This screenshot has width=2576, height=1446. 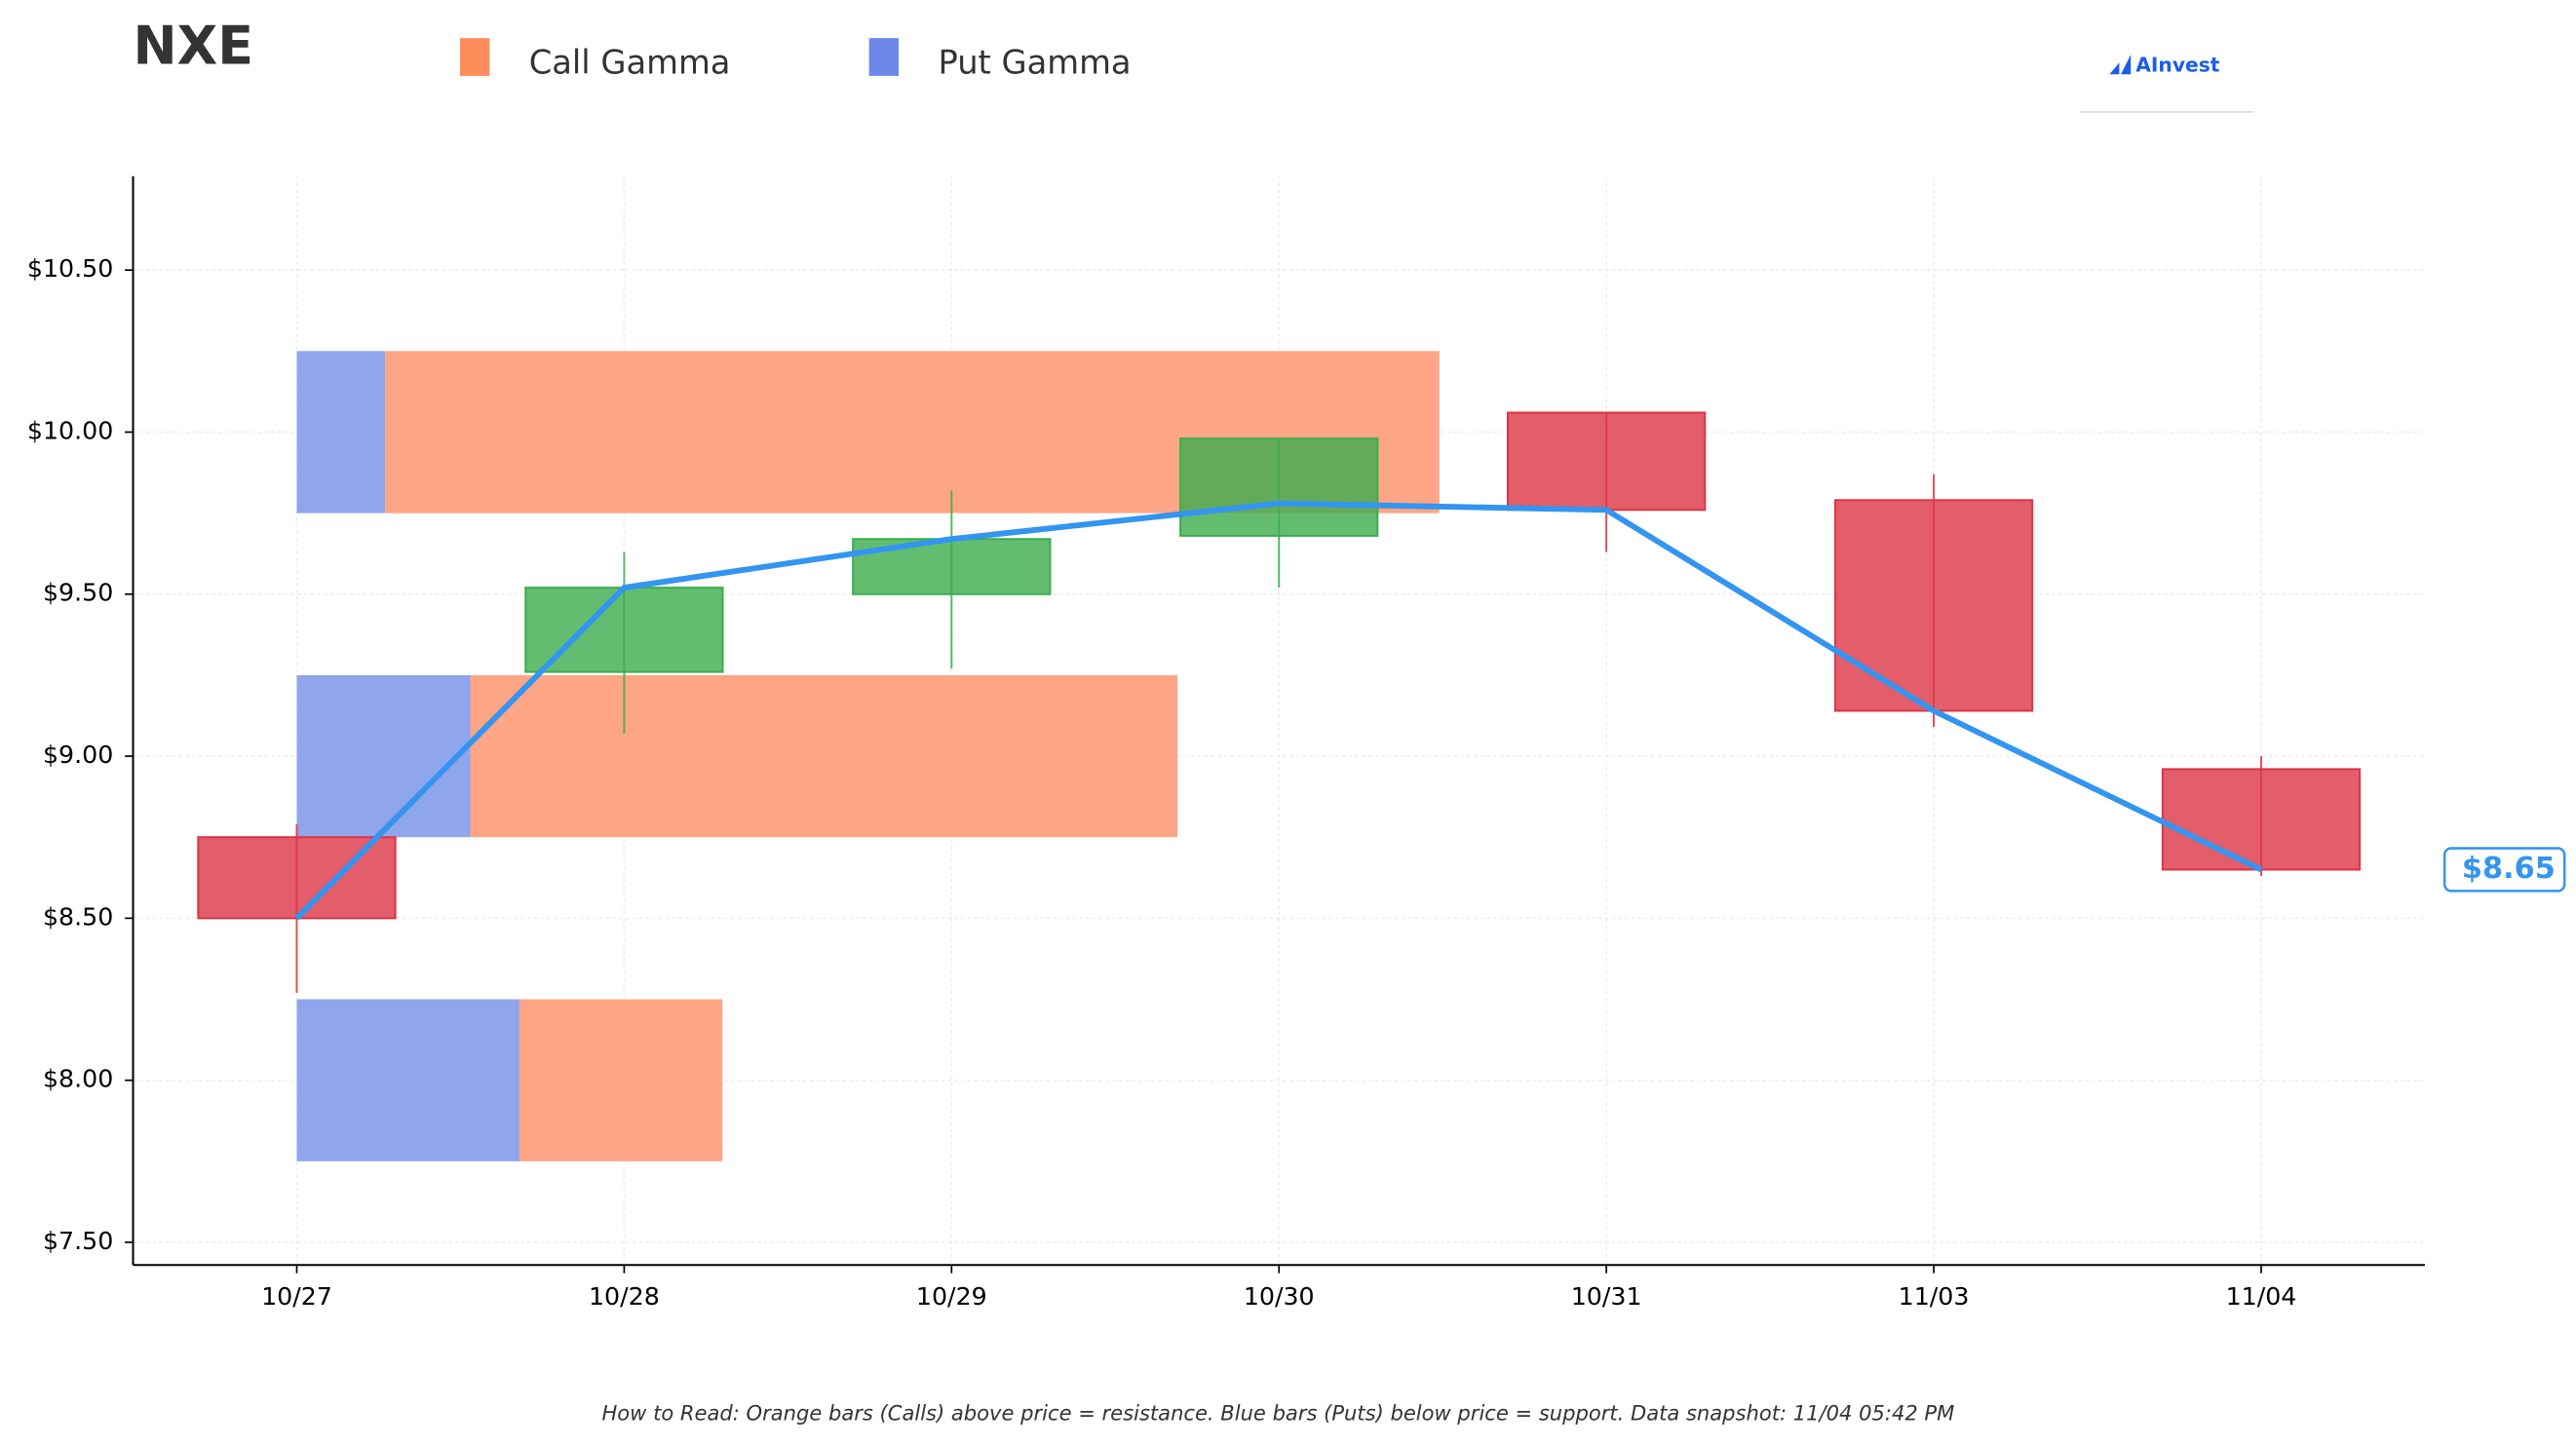 What do you see at coordinates (70, 268) in the screenshot?
I see `y-tick-label: $10.50` at bounding box center [70, 268].